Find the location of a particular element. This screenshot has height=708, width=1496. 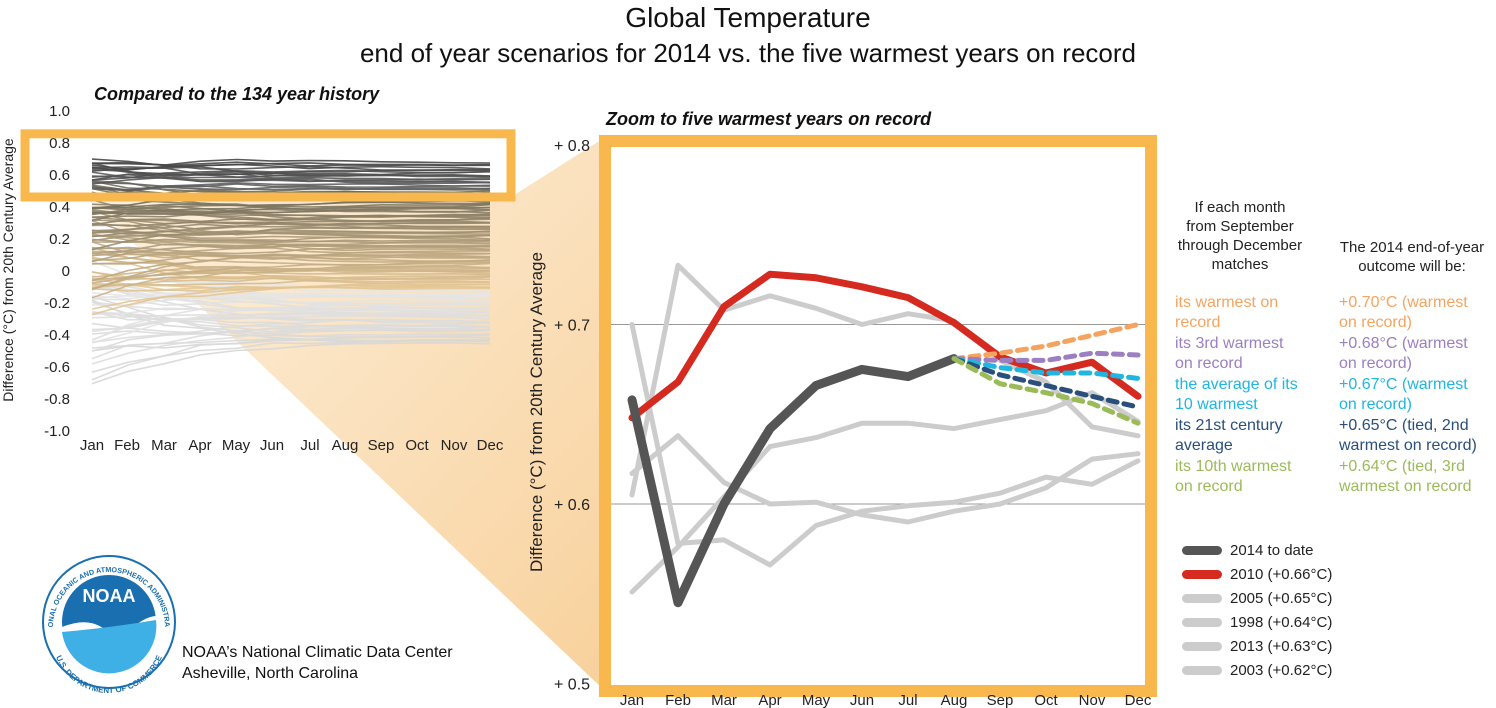

left-x-tick-label: Sep is located at coordinates (381, 445).